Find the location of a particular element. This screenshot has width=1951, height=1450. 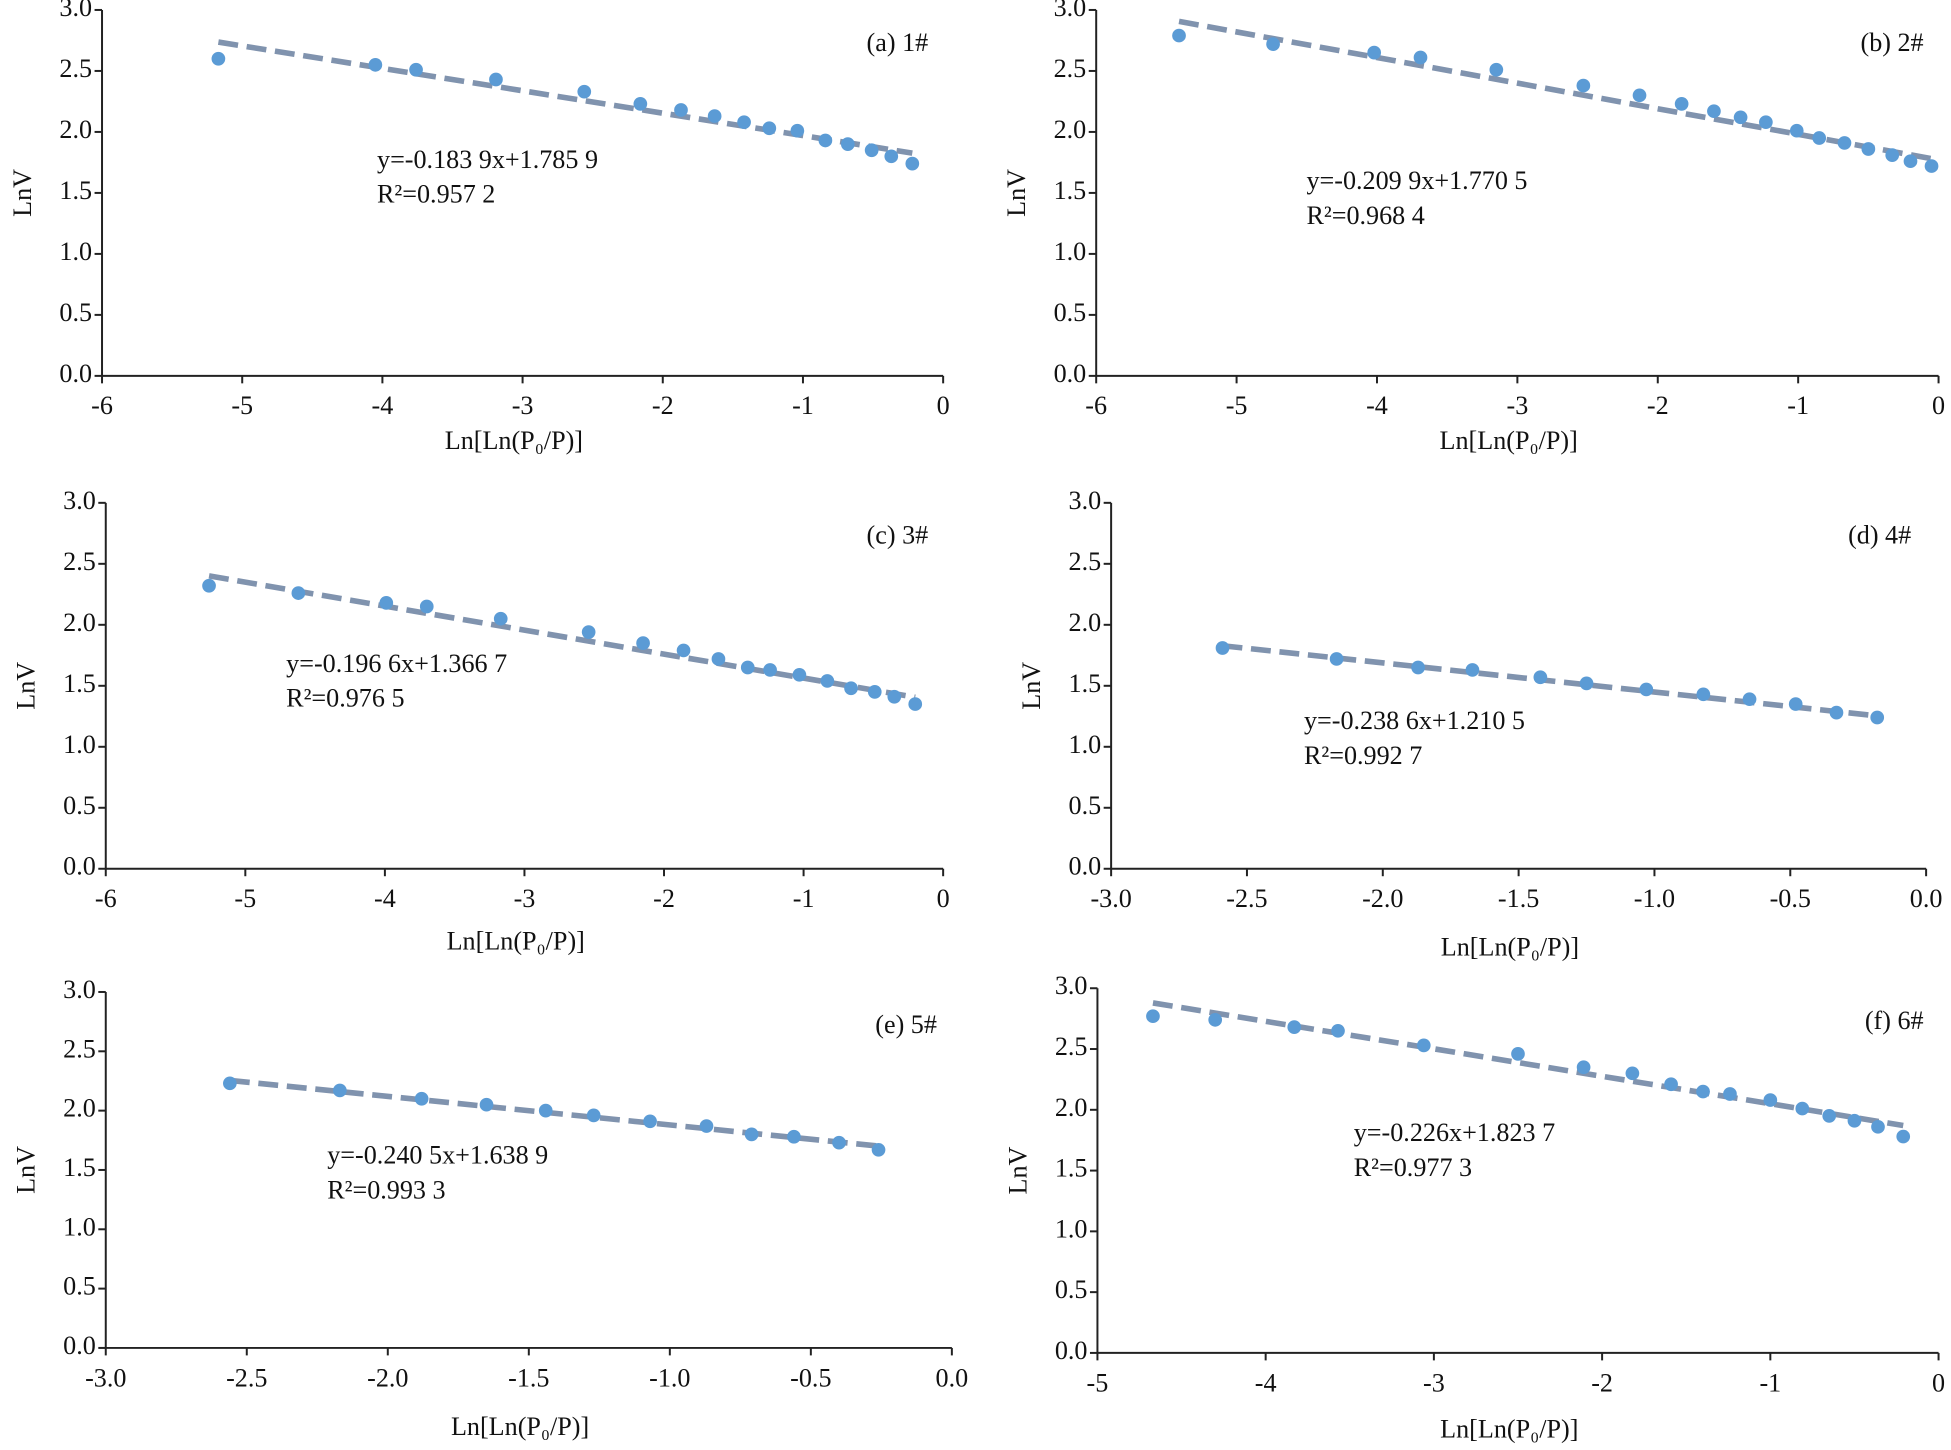

x-tick-label: -2.0 is located at coordinates (387, 1377).